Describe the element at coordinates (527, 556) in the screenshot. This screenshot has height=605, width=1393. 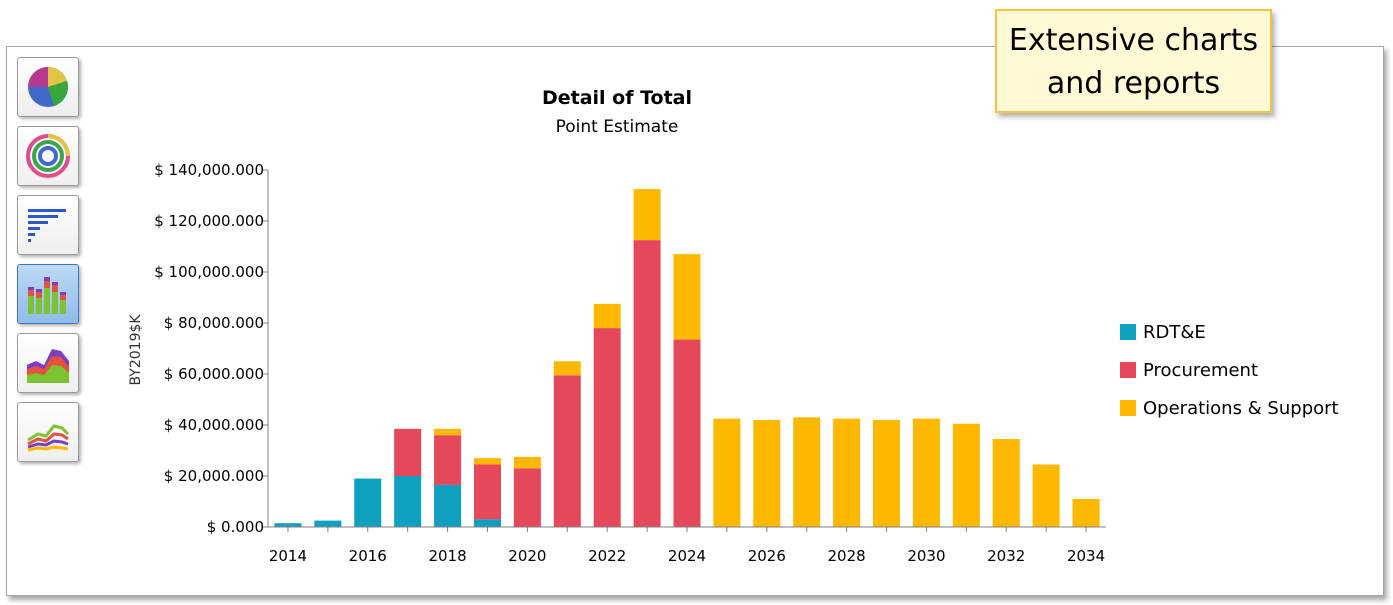
I see `x-tick-label: 2020` at that location.